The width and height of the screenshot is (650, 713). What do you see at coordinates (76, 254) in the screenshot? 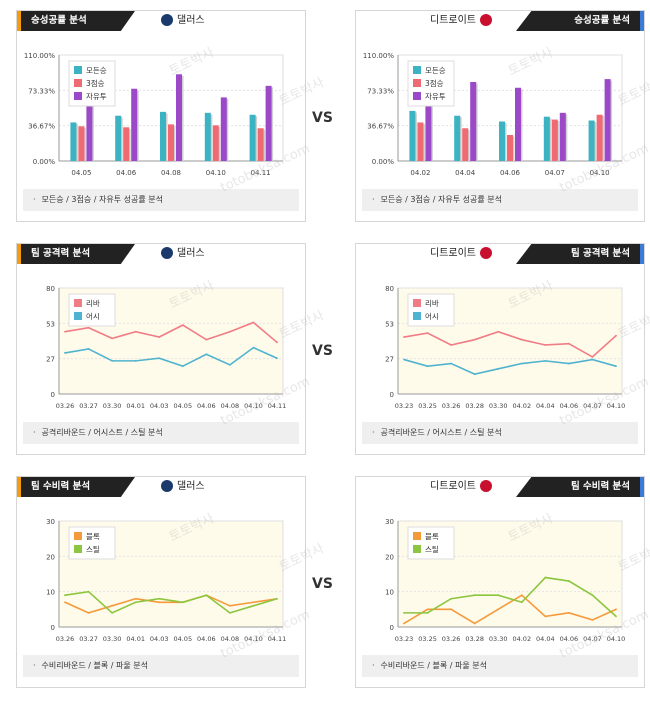
I see `panel-title-tab: 팀 공격력 분석` at bounding box center [76, 254].